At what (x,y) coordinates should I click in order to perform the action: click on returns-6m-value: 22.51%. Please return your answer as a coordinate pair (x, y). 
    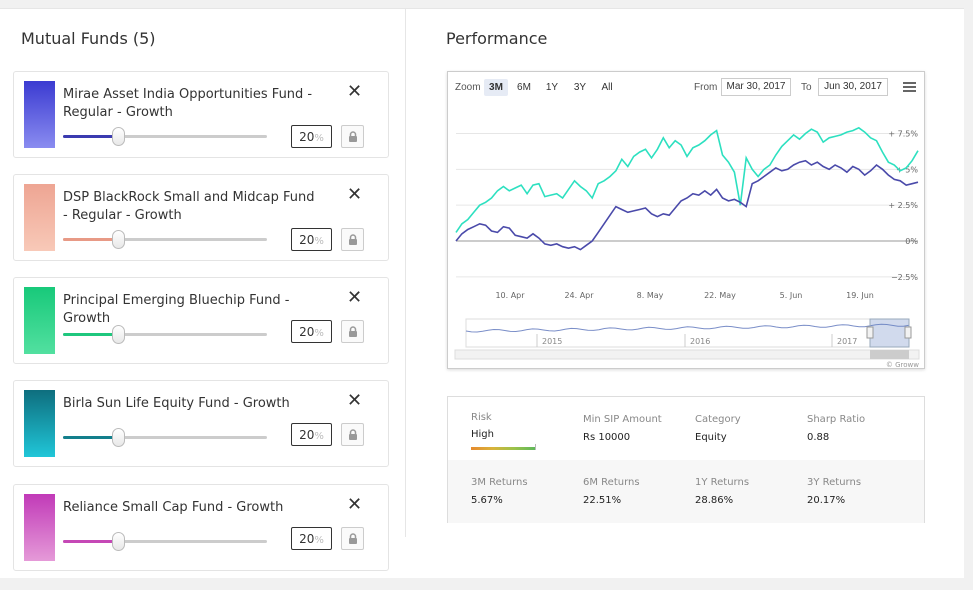
    Looking at the image, I should click on (602, 500).